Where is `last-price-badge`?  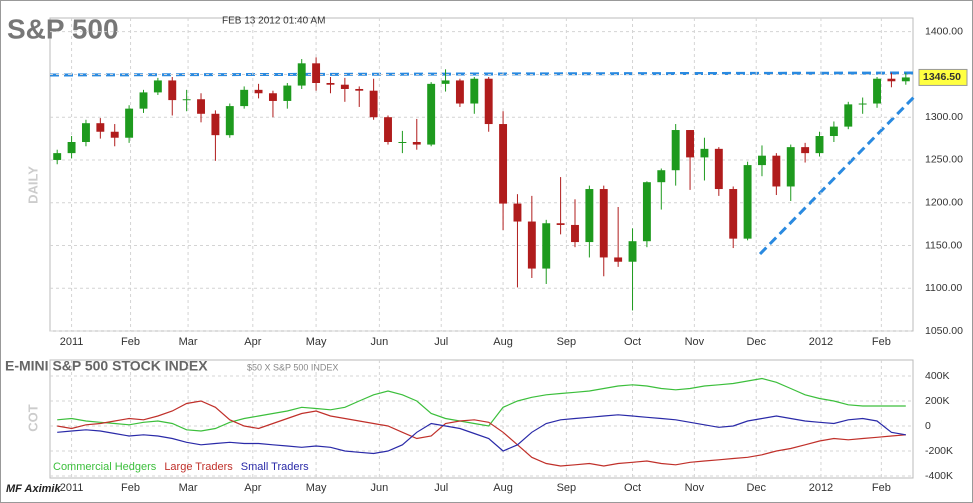 last-price-badge is located at coordinates (943, 77).